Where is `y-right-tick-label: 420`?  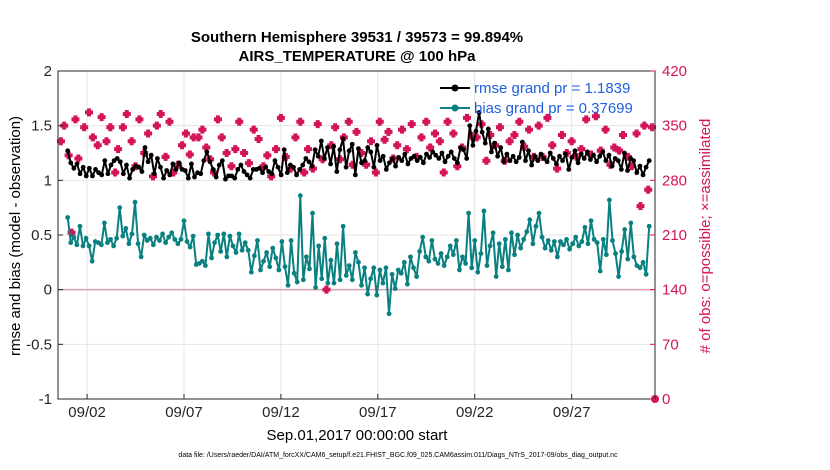
y-right-tick-label: 420 is located at coordinates (674, 71).